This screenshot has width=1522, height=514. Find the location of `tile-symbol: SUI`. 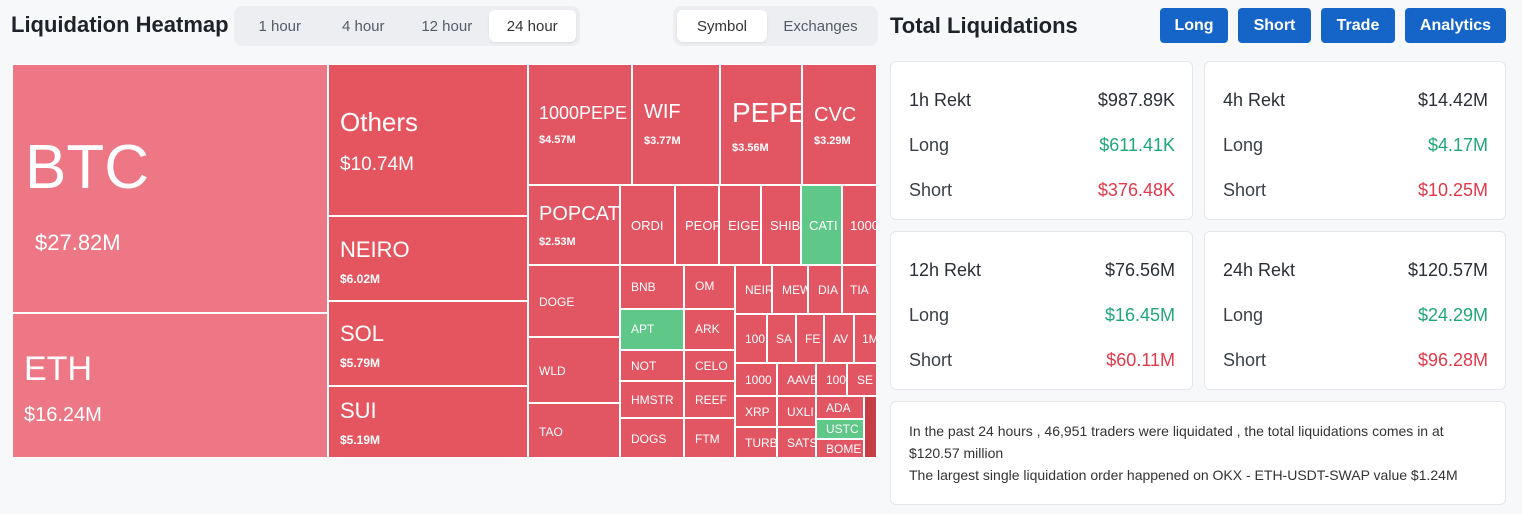

tile-symbol: SUI is located at coordinates (358, 410).